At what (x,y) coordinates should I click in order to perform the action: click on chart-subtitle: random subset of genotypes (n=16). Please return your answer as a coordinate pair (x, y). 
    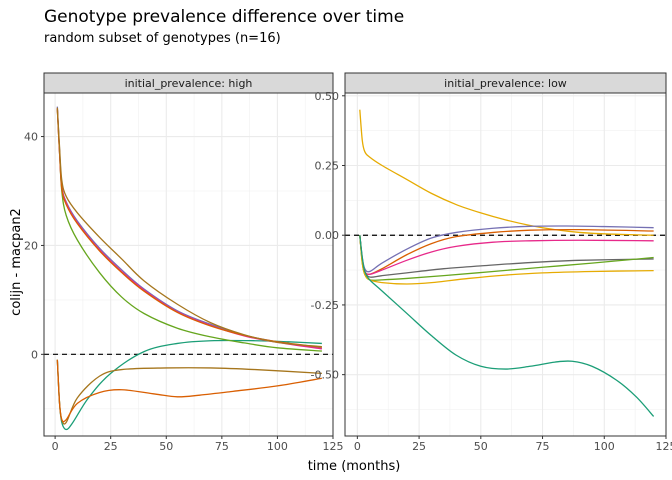
    Looking at the image, I should click on (162, 38).